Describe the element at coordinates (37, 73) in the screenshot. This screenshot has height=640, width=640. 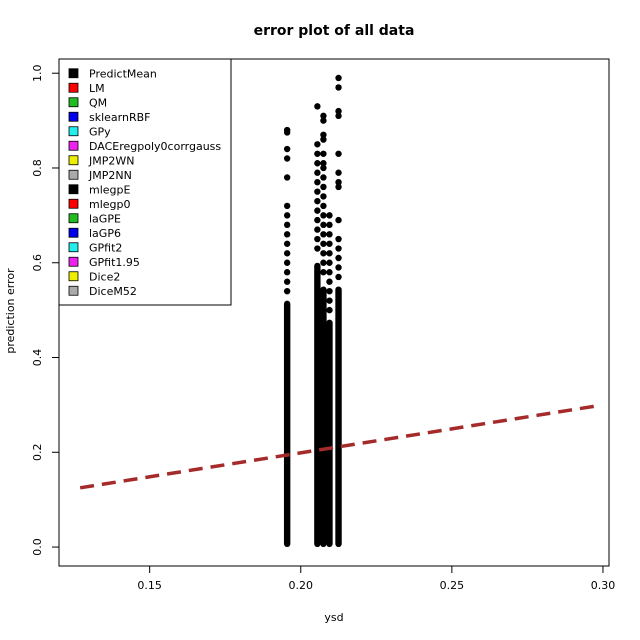
I see `y-tick-label-5: 1.0` at that location.